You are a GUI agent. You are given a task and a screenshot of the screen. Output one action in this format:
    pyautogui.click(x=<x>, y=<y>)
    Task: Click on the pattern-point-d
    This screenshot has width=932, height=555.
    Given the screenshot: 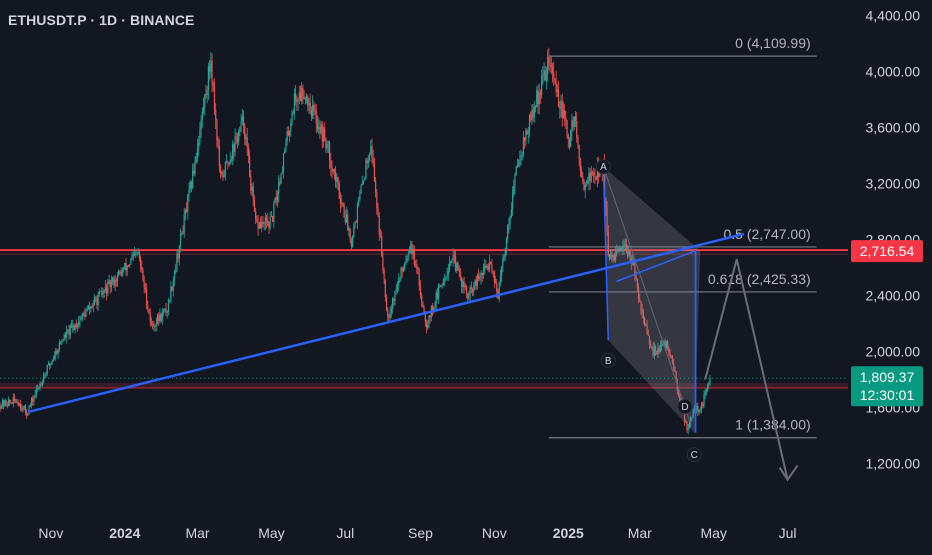 What is the action you would take?
    pyautogui.click(x=685, y=406)
    